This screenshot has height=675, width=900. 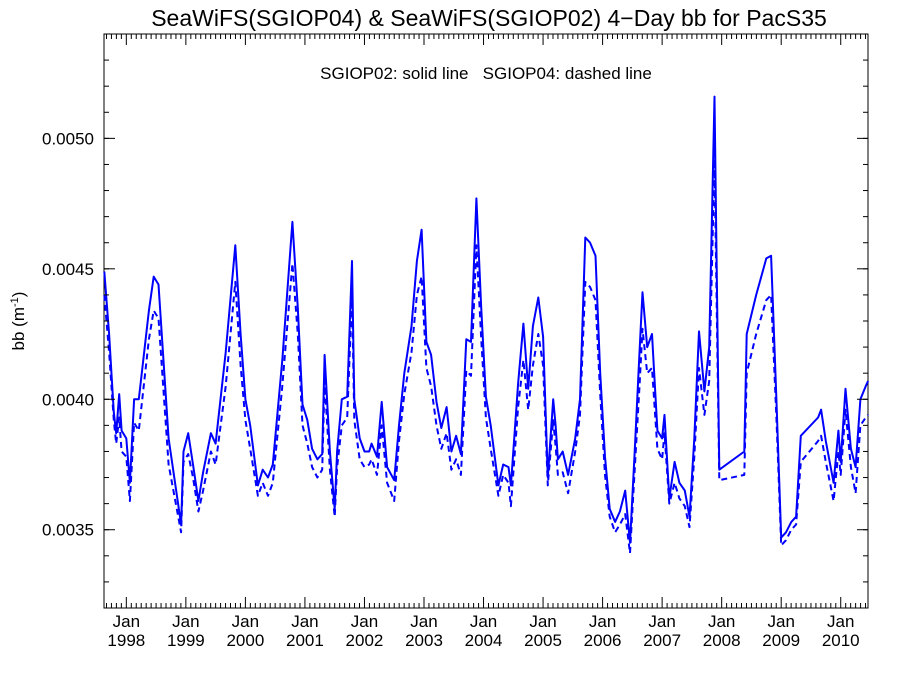 What do you see at coordinates (68, 530) in the screenshot?
I see `y-tick-label: 0.0035` at bounding box center [68, 530].